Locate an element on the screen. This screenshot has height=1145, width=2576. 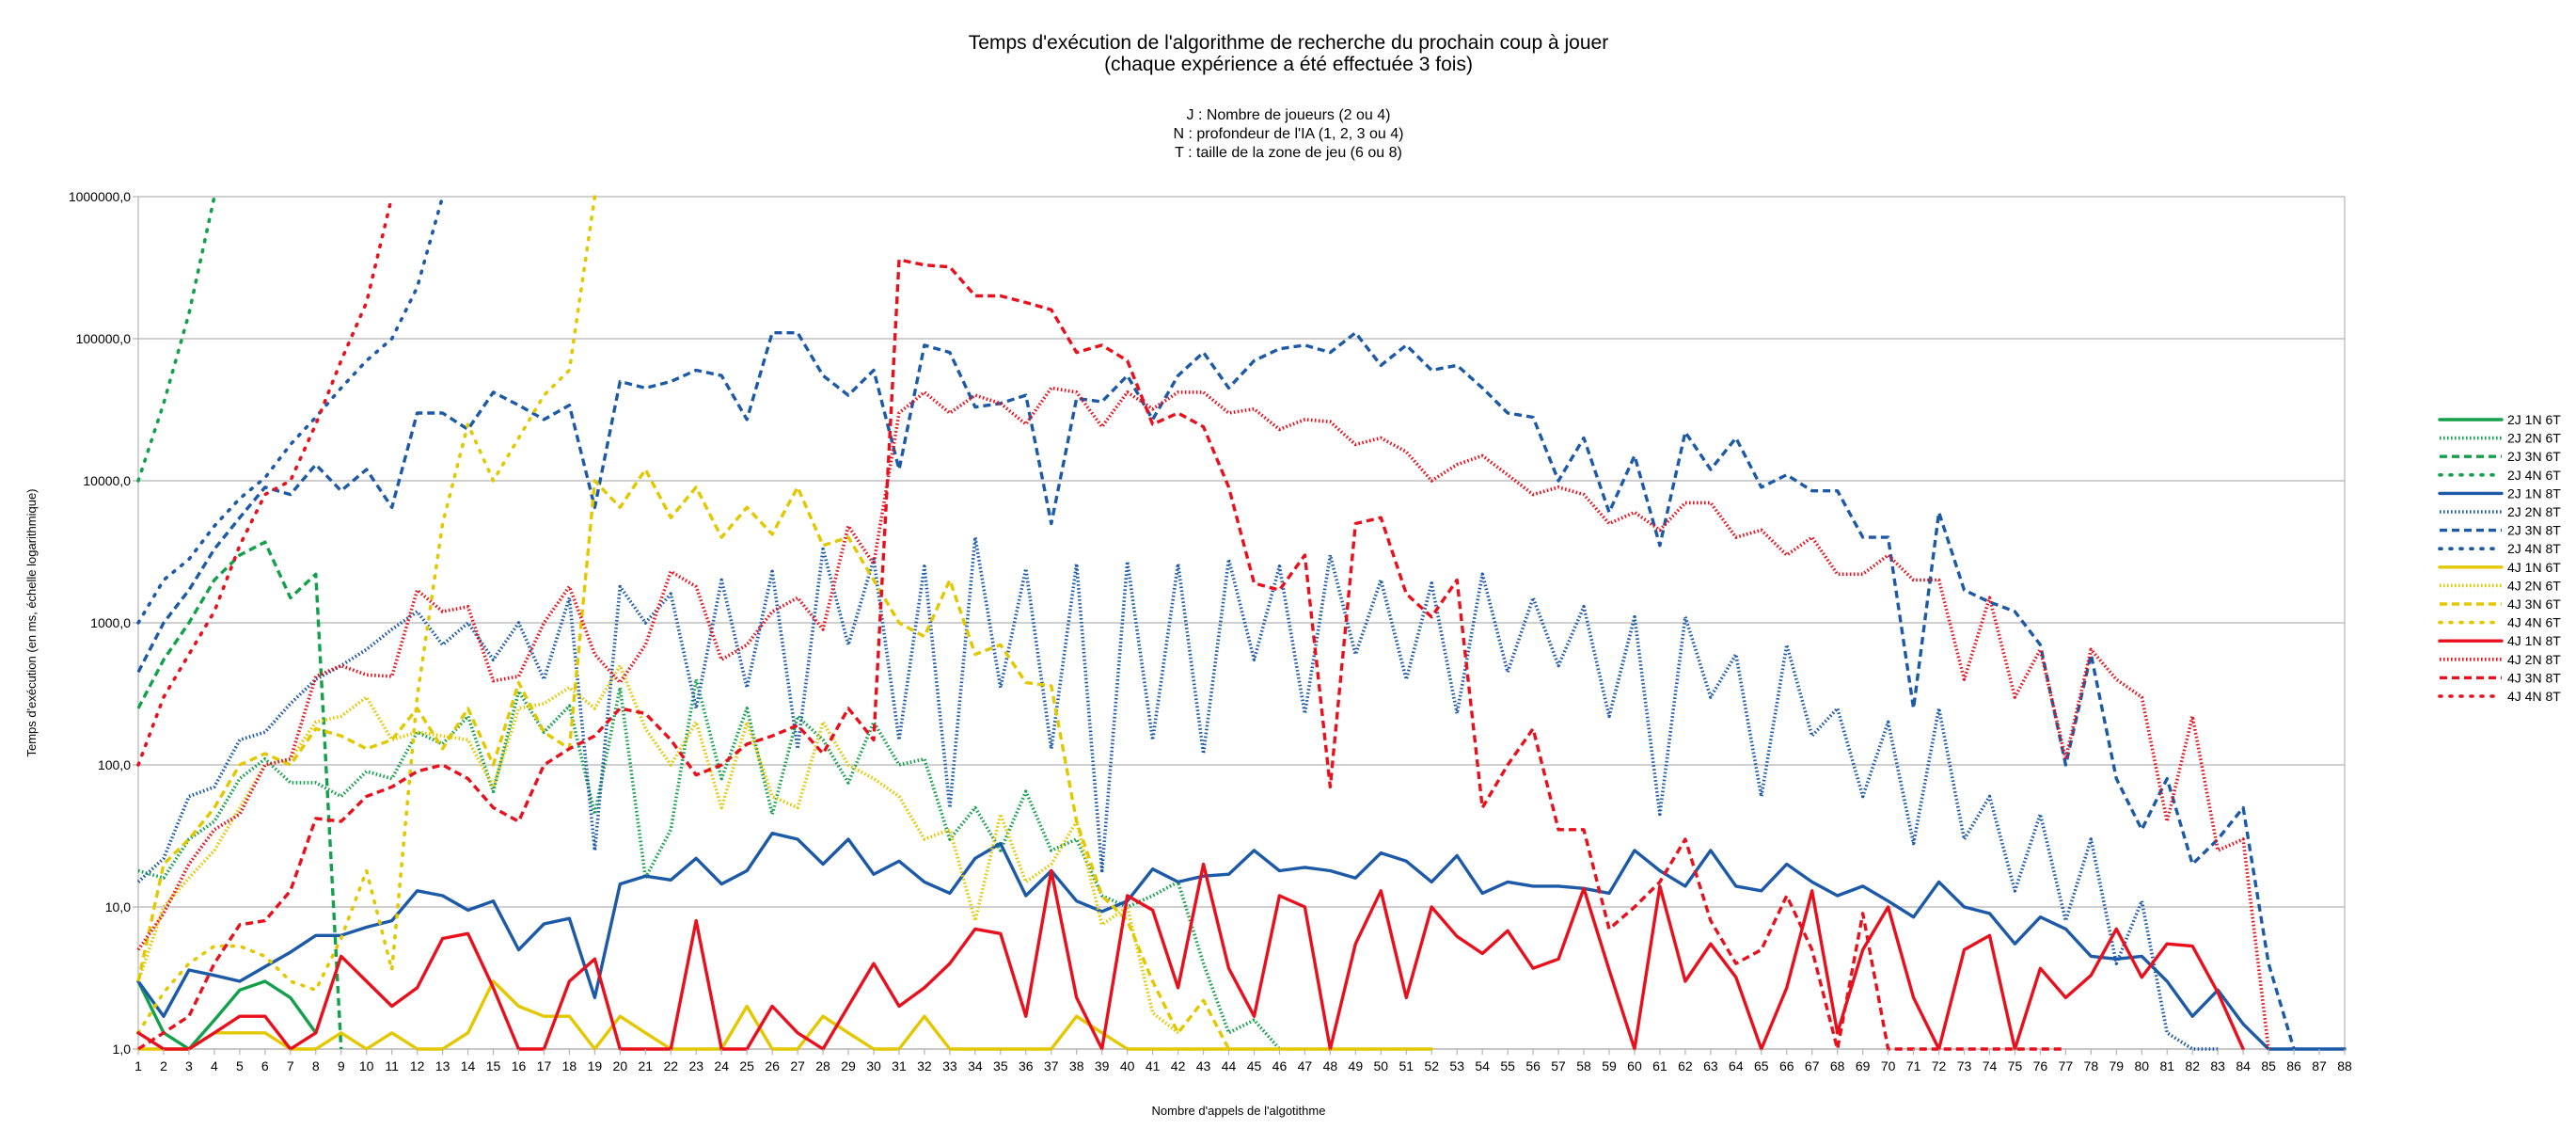
x-tick-label: 65 is located at coordinates (1761, 1065).